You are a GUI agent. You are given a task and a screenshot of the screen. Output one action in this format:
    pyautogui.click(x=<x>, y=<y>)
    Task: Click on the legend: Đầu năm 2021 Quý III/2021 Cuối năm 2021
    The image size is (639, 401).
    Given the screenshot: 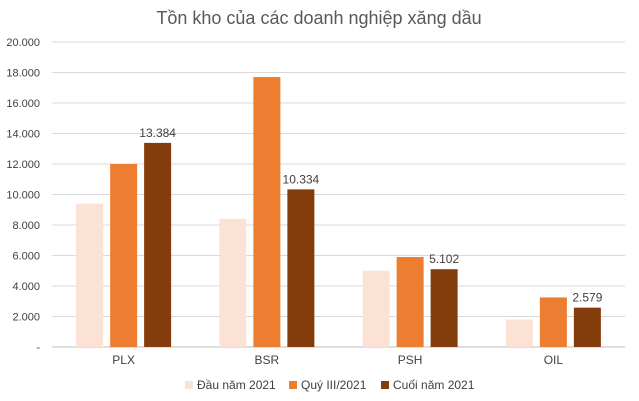 What is the action you would take?
    pyautogui.click(x=330, y=385)
    